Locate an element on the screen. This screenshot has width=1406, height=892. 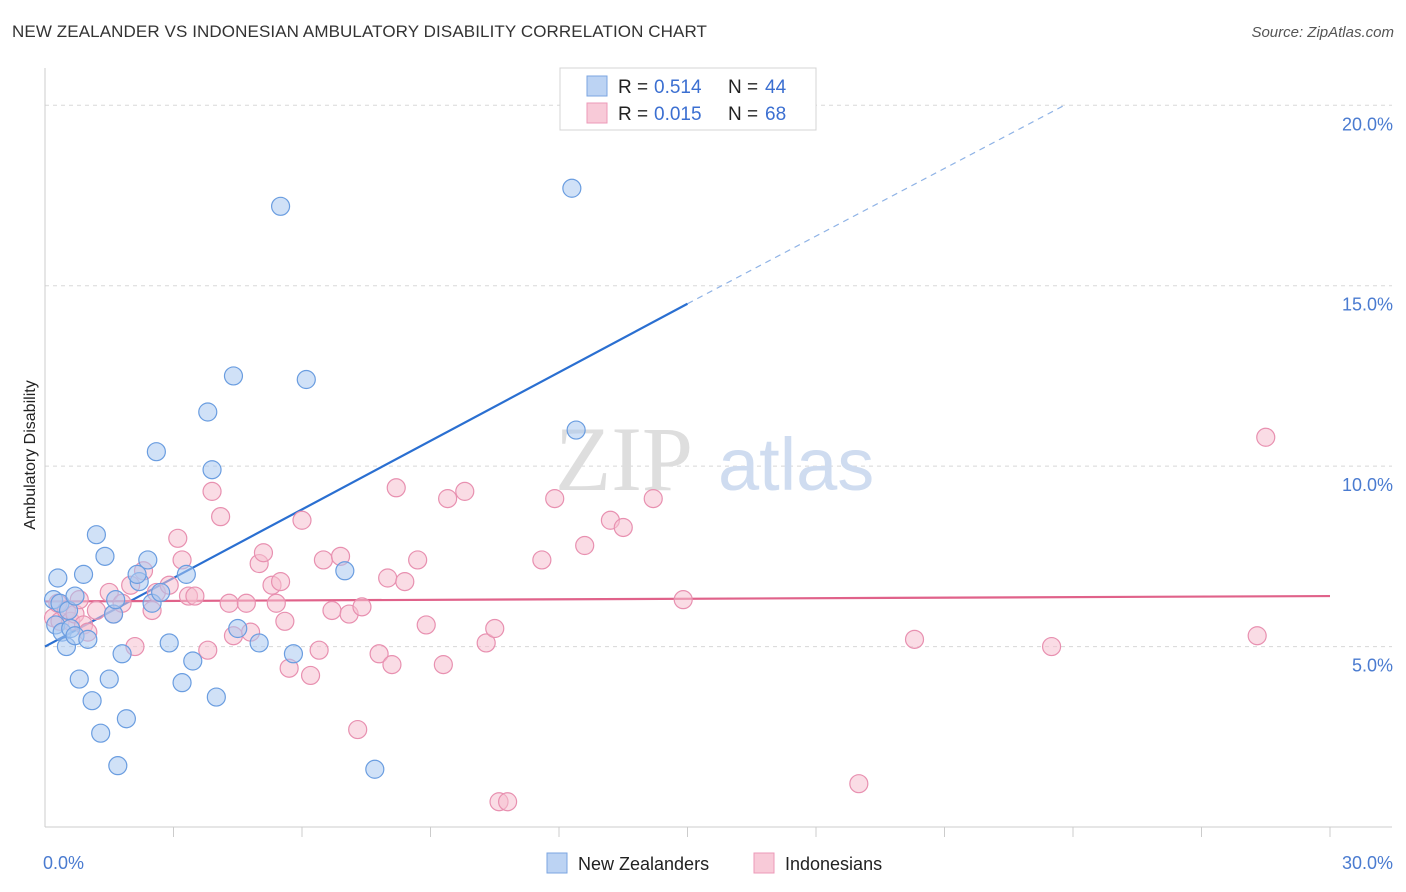
bottom-legend-swatch-blue is located at coordinates (557, 863).